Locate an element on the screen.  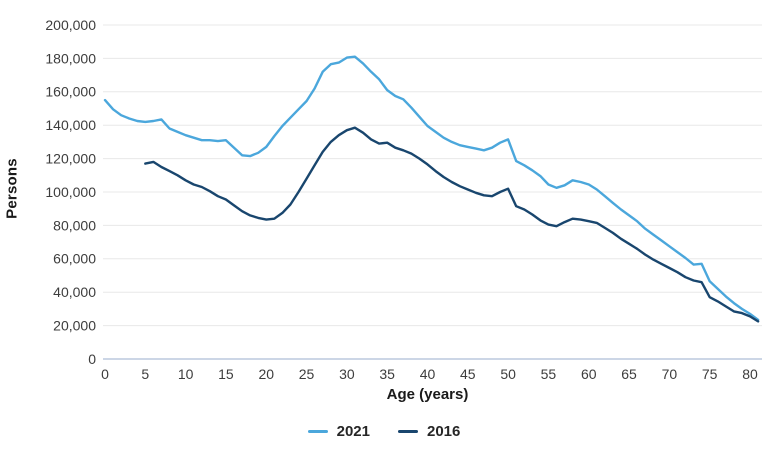
x-tick-label: 75 is located at coordinates (710, 374).